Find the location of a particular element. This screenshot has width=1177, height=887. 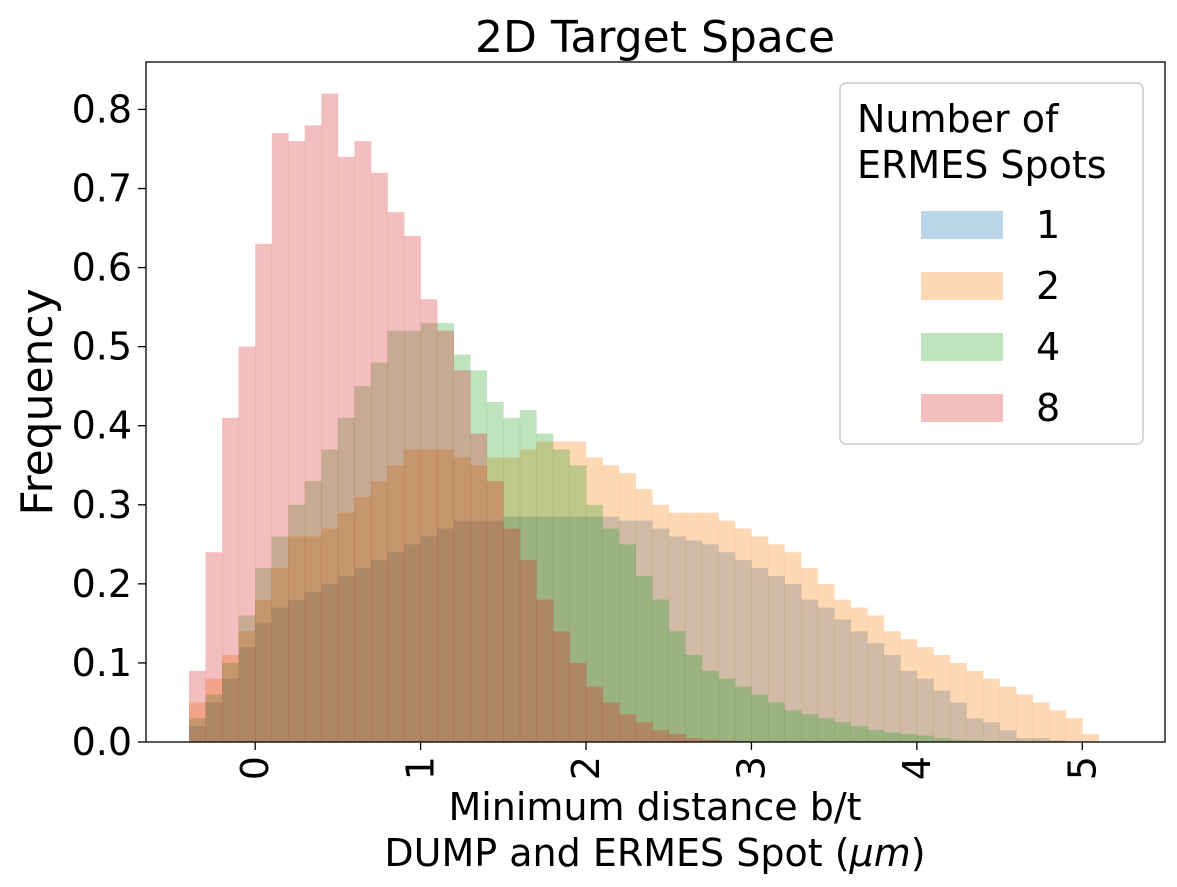

x-tick-label: 3 is located at coordinates (751, 768).